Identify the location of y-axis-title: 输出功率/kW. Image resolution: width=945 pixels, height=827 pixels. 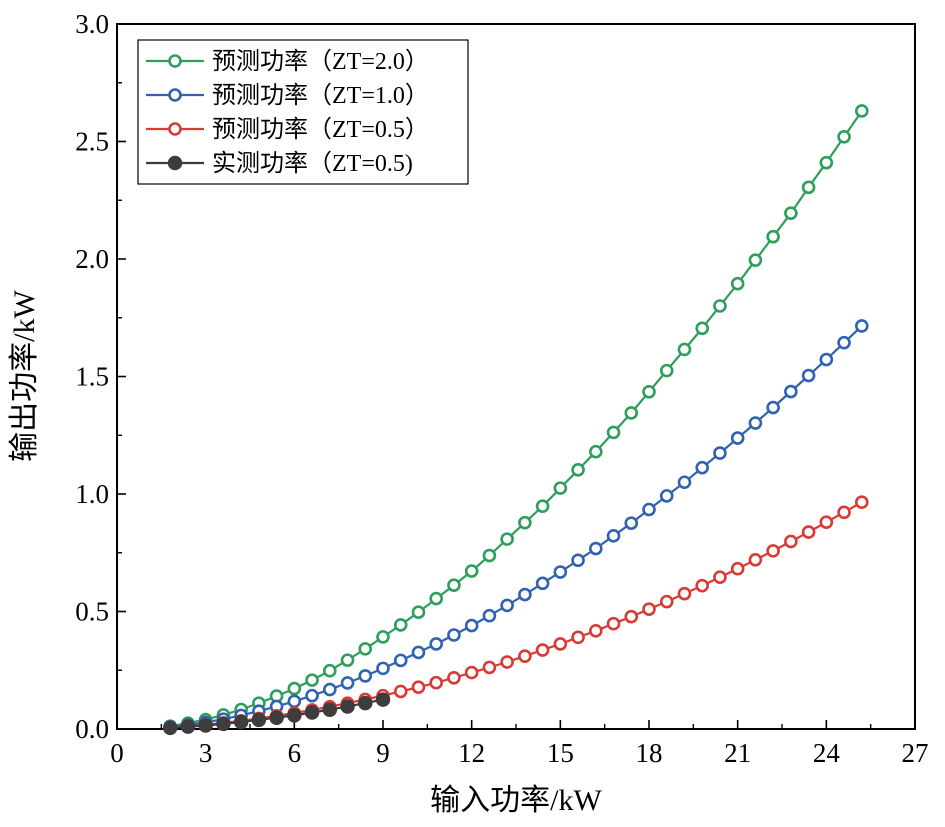
(24, 375).